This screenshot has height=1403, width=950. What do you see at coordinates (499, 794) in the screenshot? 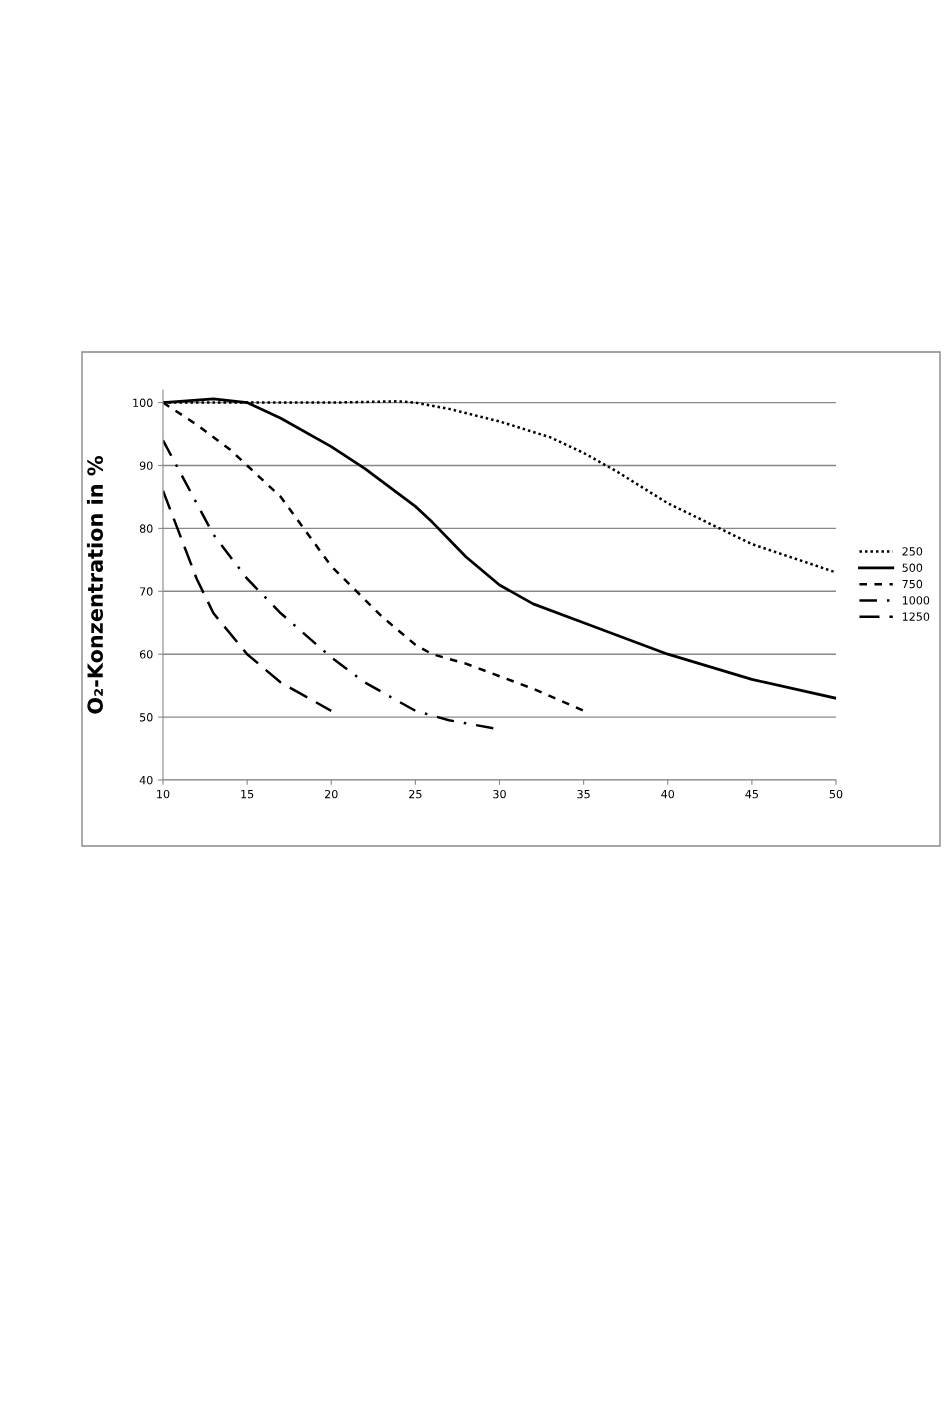
I see `x-tick-label: 30` at bounding box center [499, 794].